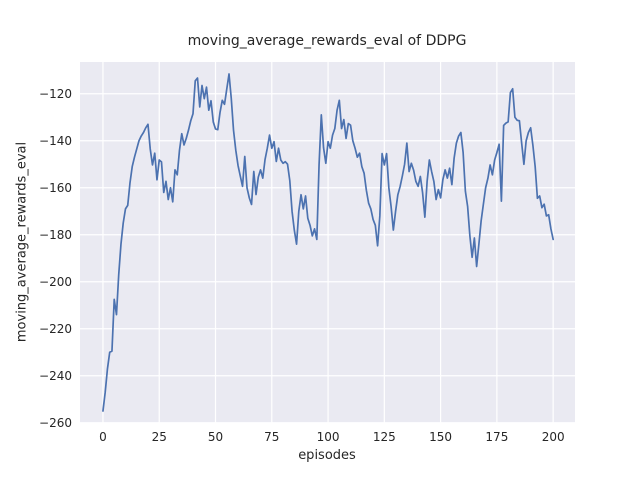 The image size is (640, 480). Describe the element at coordinates (55, 375) in the screenshot. I see `y-tick-label: −240` at that location.